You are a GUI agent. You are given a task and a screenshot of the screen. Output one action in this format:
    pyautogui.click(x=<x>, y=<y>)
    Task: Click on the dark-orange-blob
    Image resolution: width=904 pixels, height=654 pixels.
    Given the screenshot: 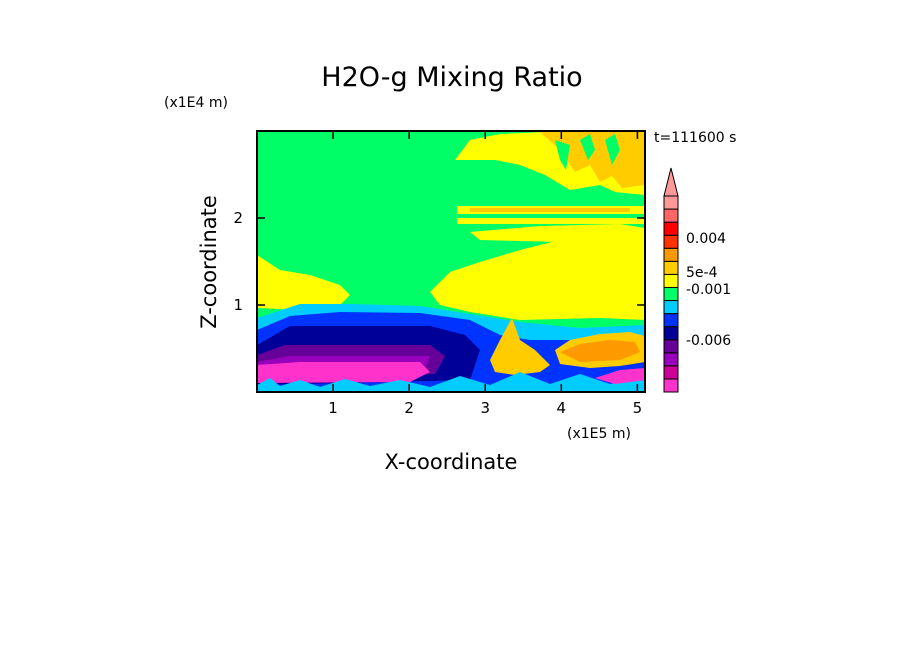 What is the action you would take?
    pyautogui.click(x=600, y=351)
    